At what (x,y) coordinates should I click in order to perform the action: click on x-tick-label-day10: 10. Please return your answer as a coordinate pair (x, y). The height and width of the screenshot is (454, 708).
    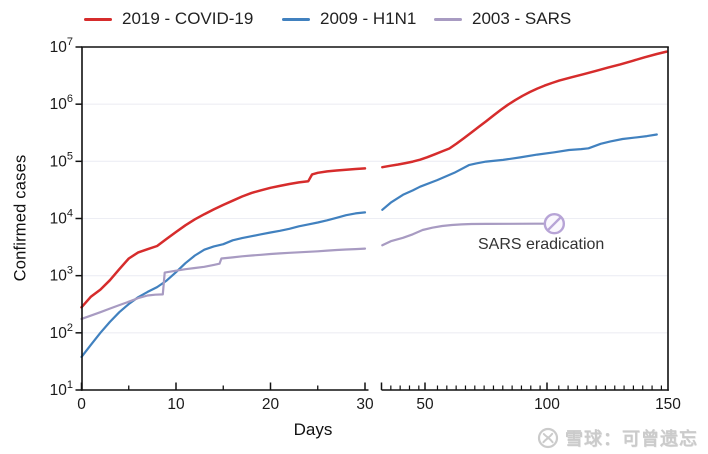
    Looking at the image, I should click on (176, 404).